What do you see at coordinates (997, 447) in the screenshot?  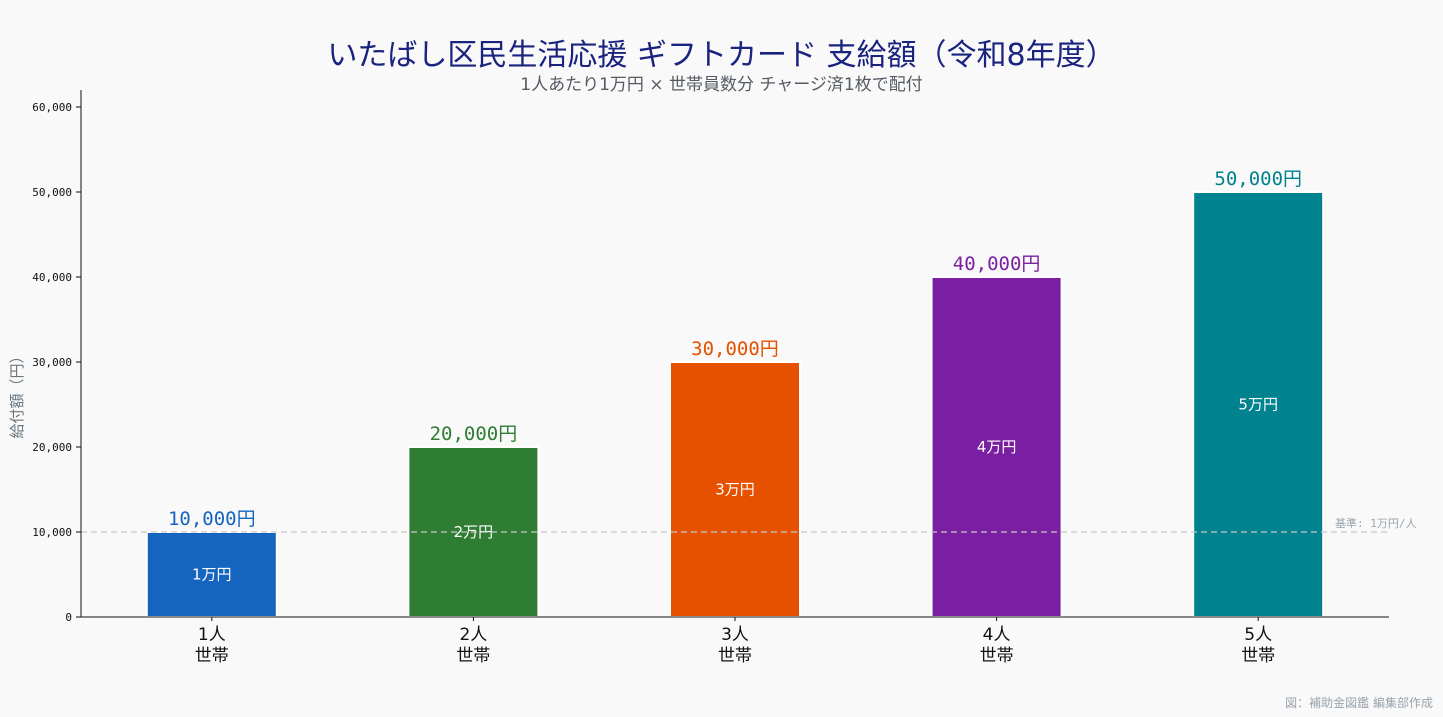 I see `bar-inner-label: 4万円` at bounding box center [997, 447].